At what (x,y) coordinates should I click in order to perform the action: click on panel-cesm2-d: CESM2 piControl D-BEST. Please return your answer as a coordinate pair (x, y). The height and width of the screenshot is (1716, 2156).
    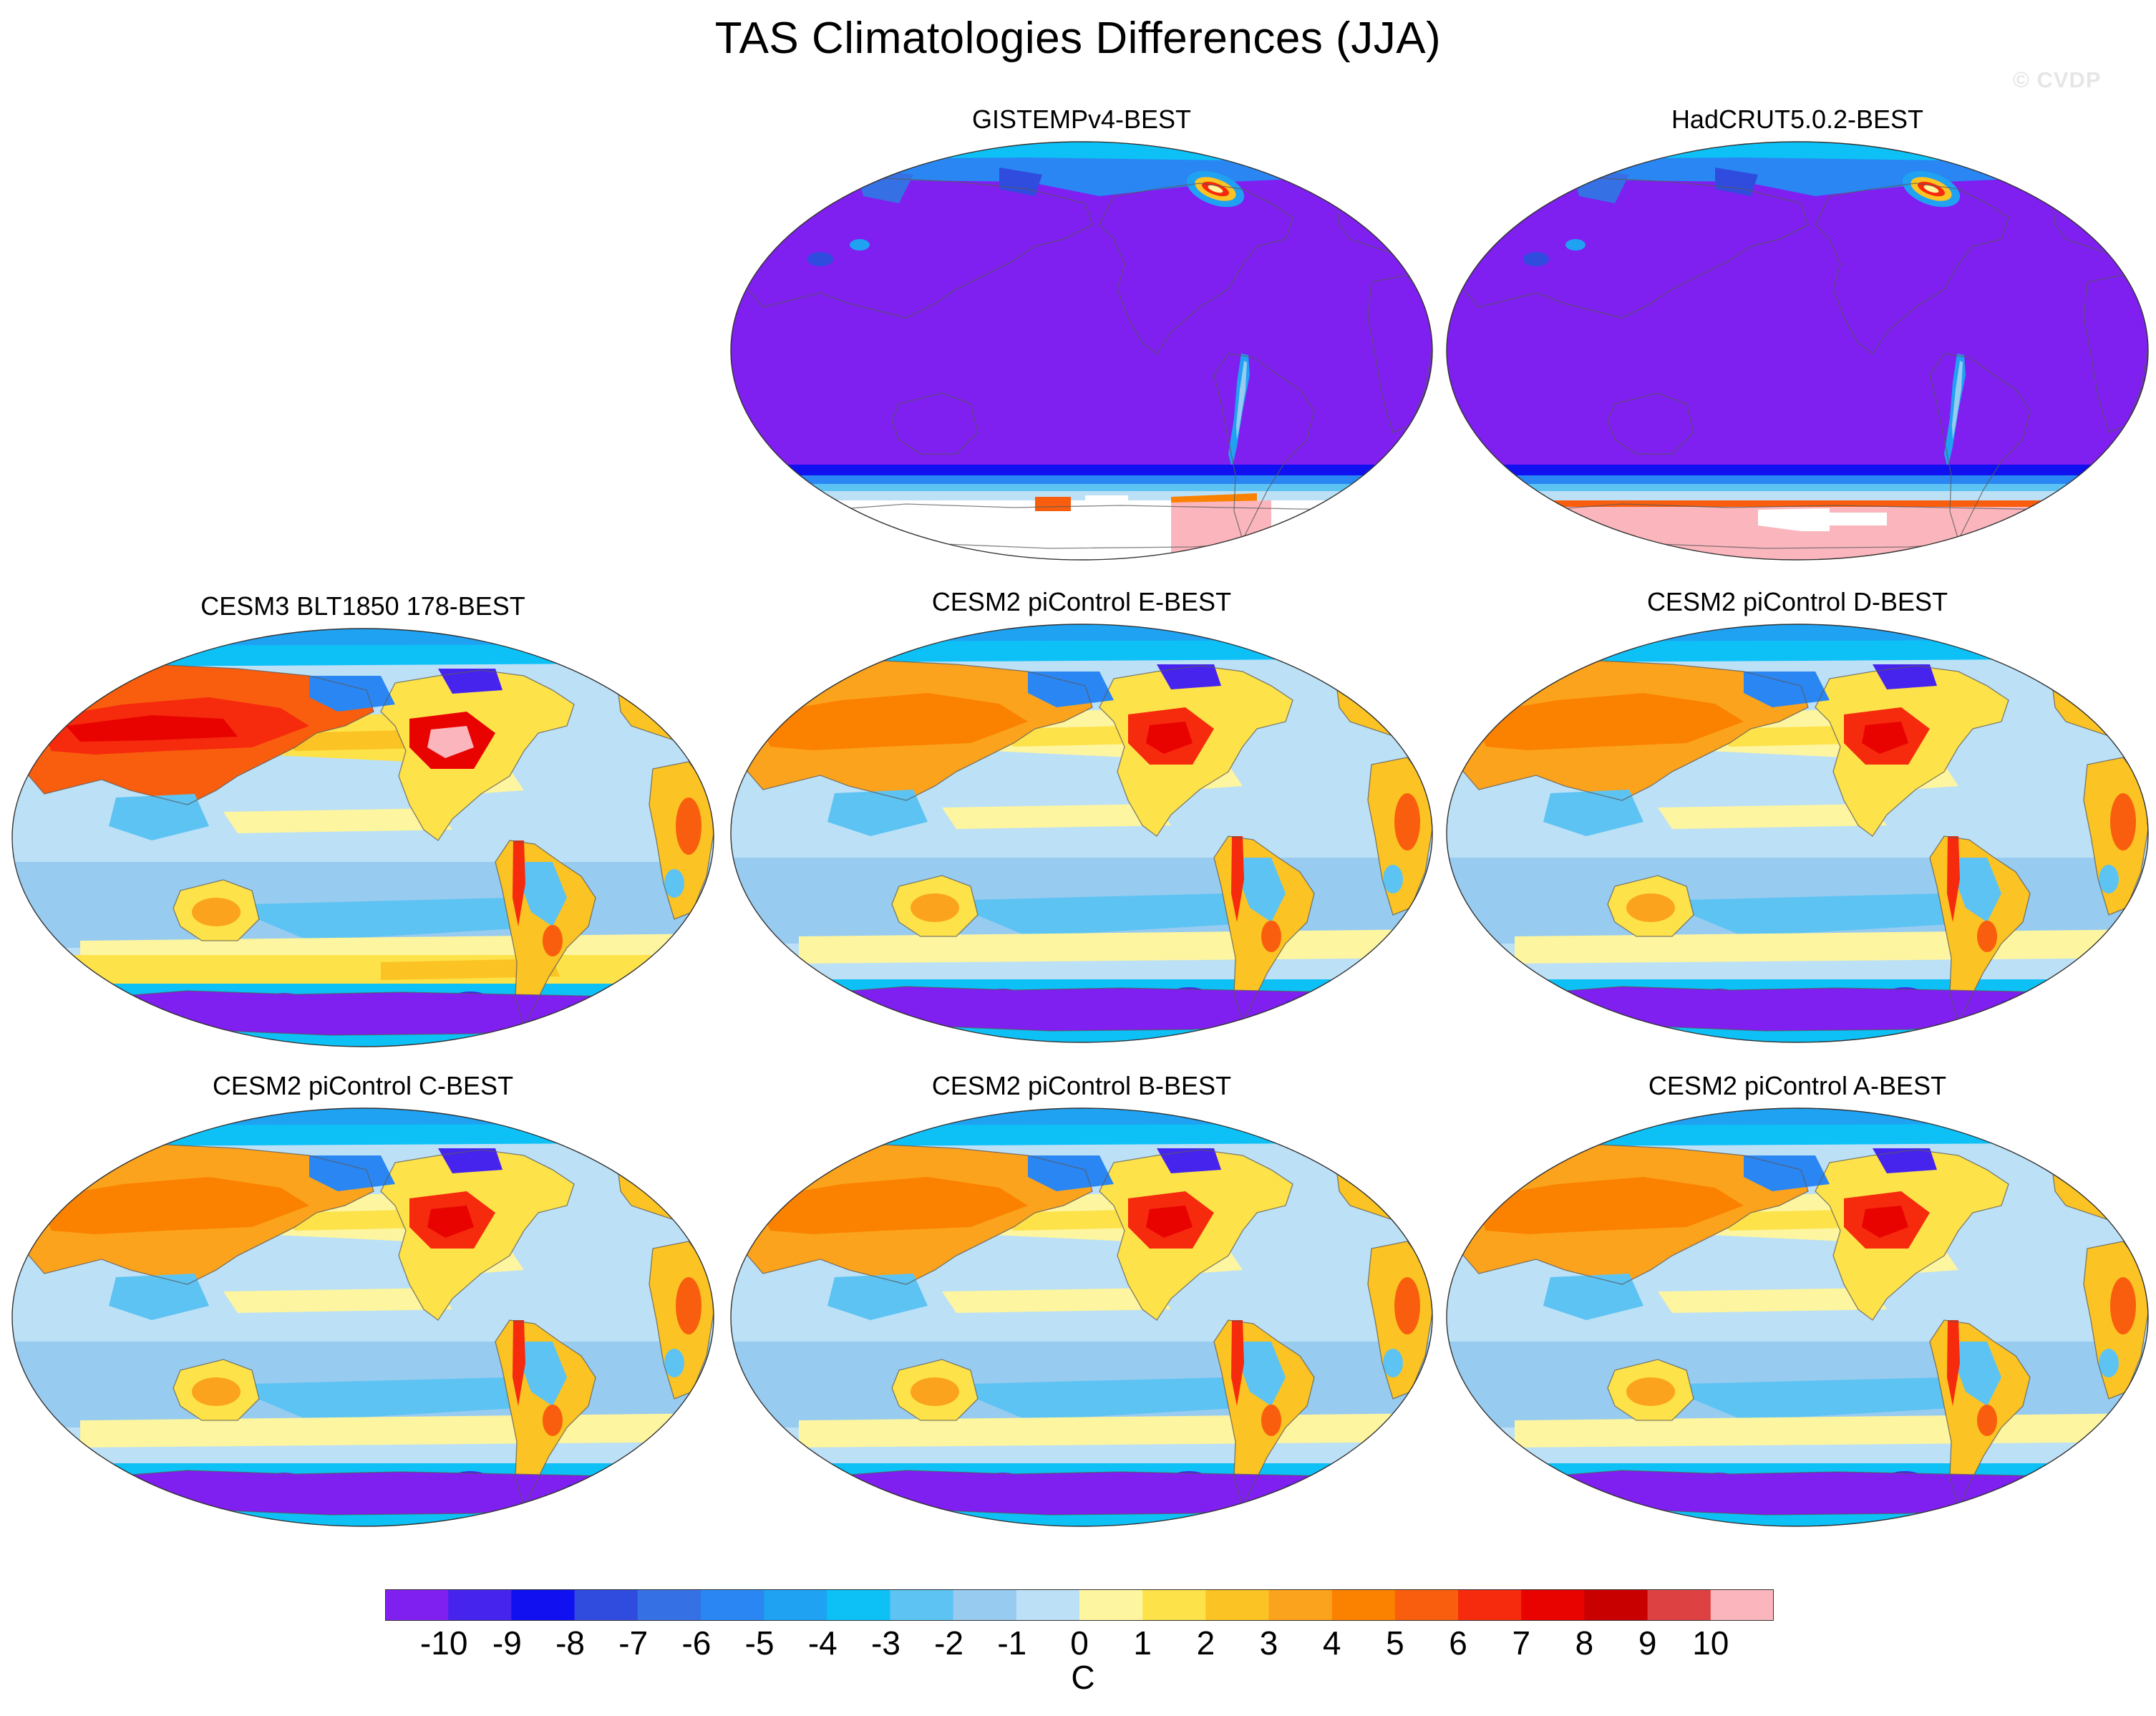
    Looking at the image, I should click on (1798, 816).